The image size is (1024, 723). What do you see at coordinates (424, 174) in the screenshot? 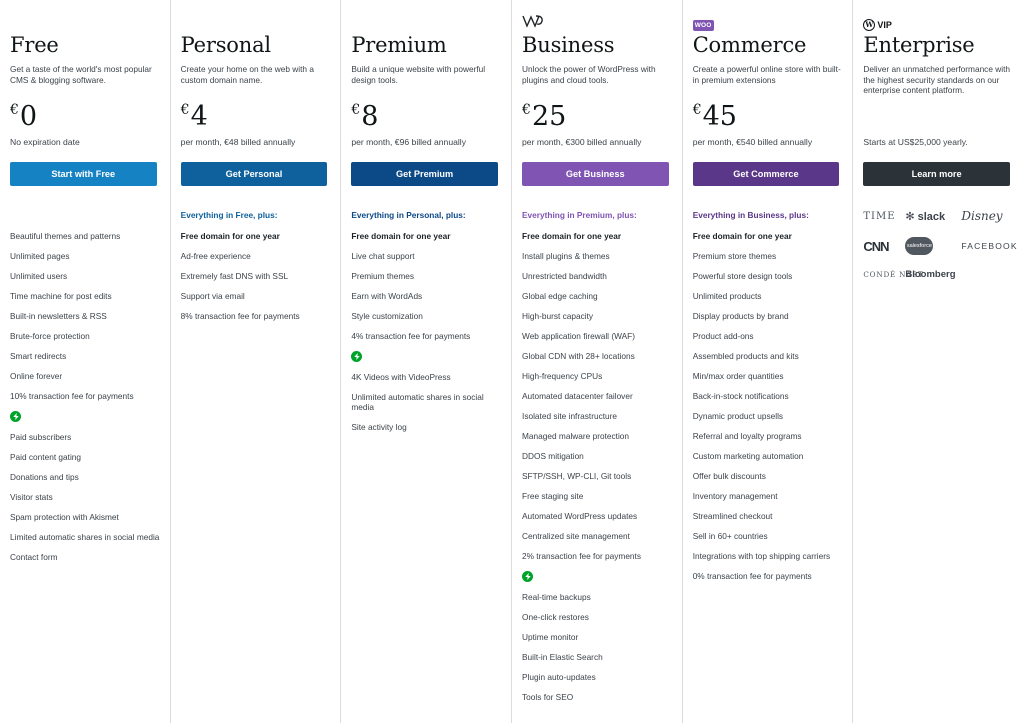
I see `premium-plan-button: Get Premium` at bounding box center [424, 174].